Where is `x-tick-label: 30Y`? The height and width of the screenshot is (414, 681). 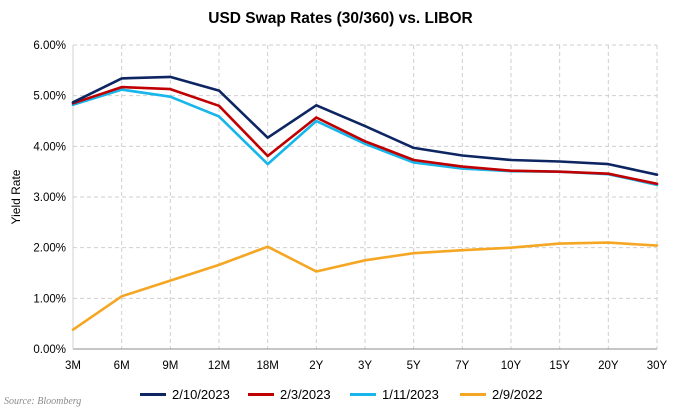 x-tick-label: 30Y is located at coordinates (657, 366).